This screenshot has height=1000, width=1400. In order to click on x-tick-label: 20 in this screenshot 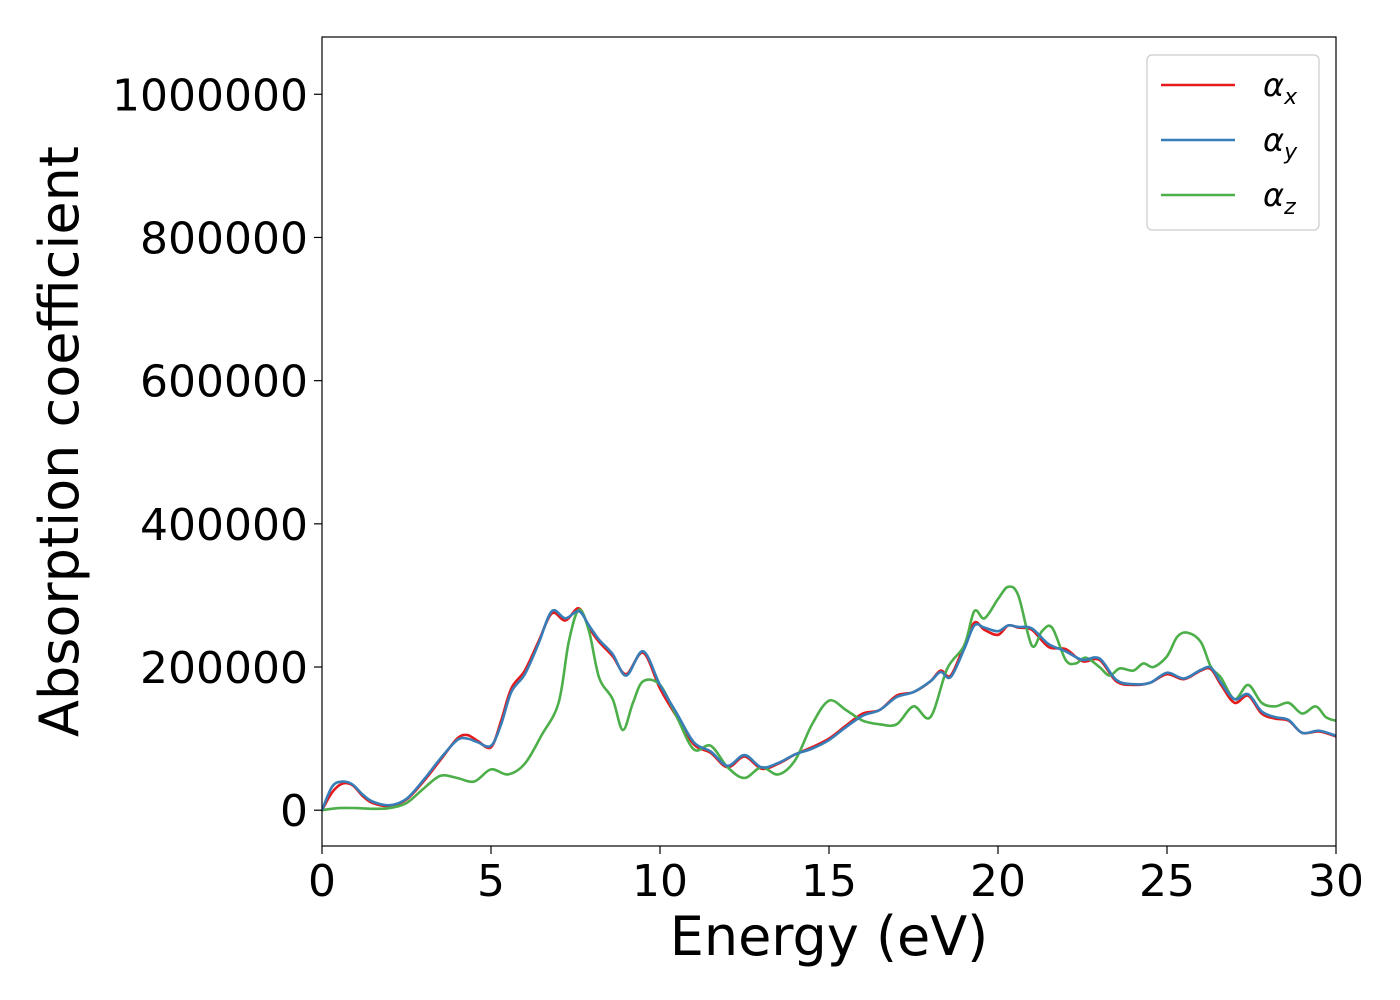, I will do `click(998, 881)`.